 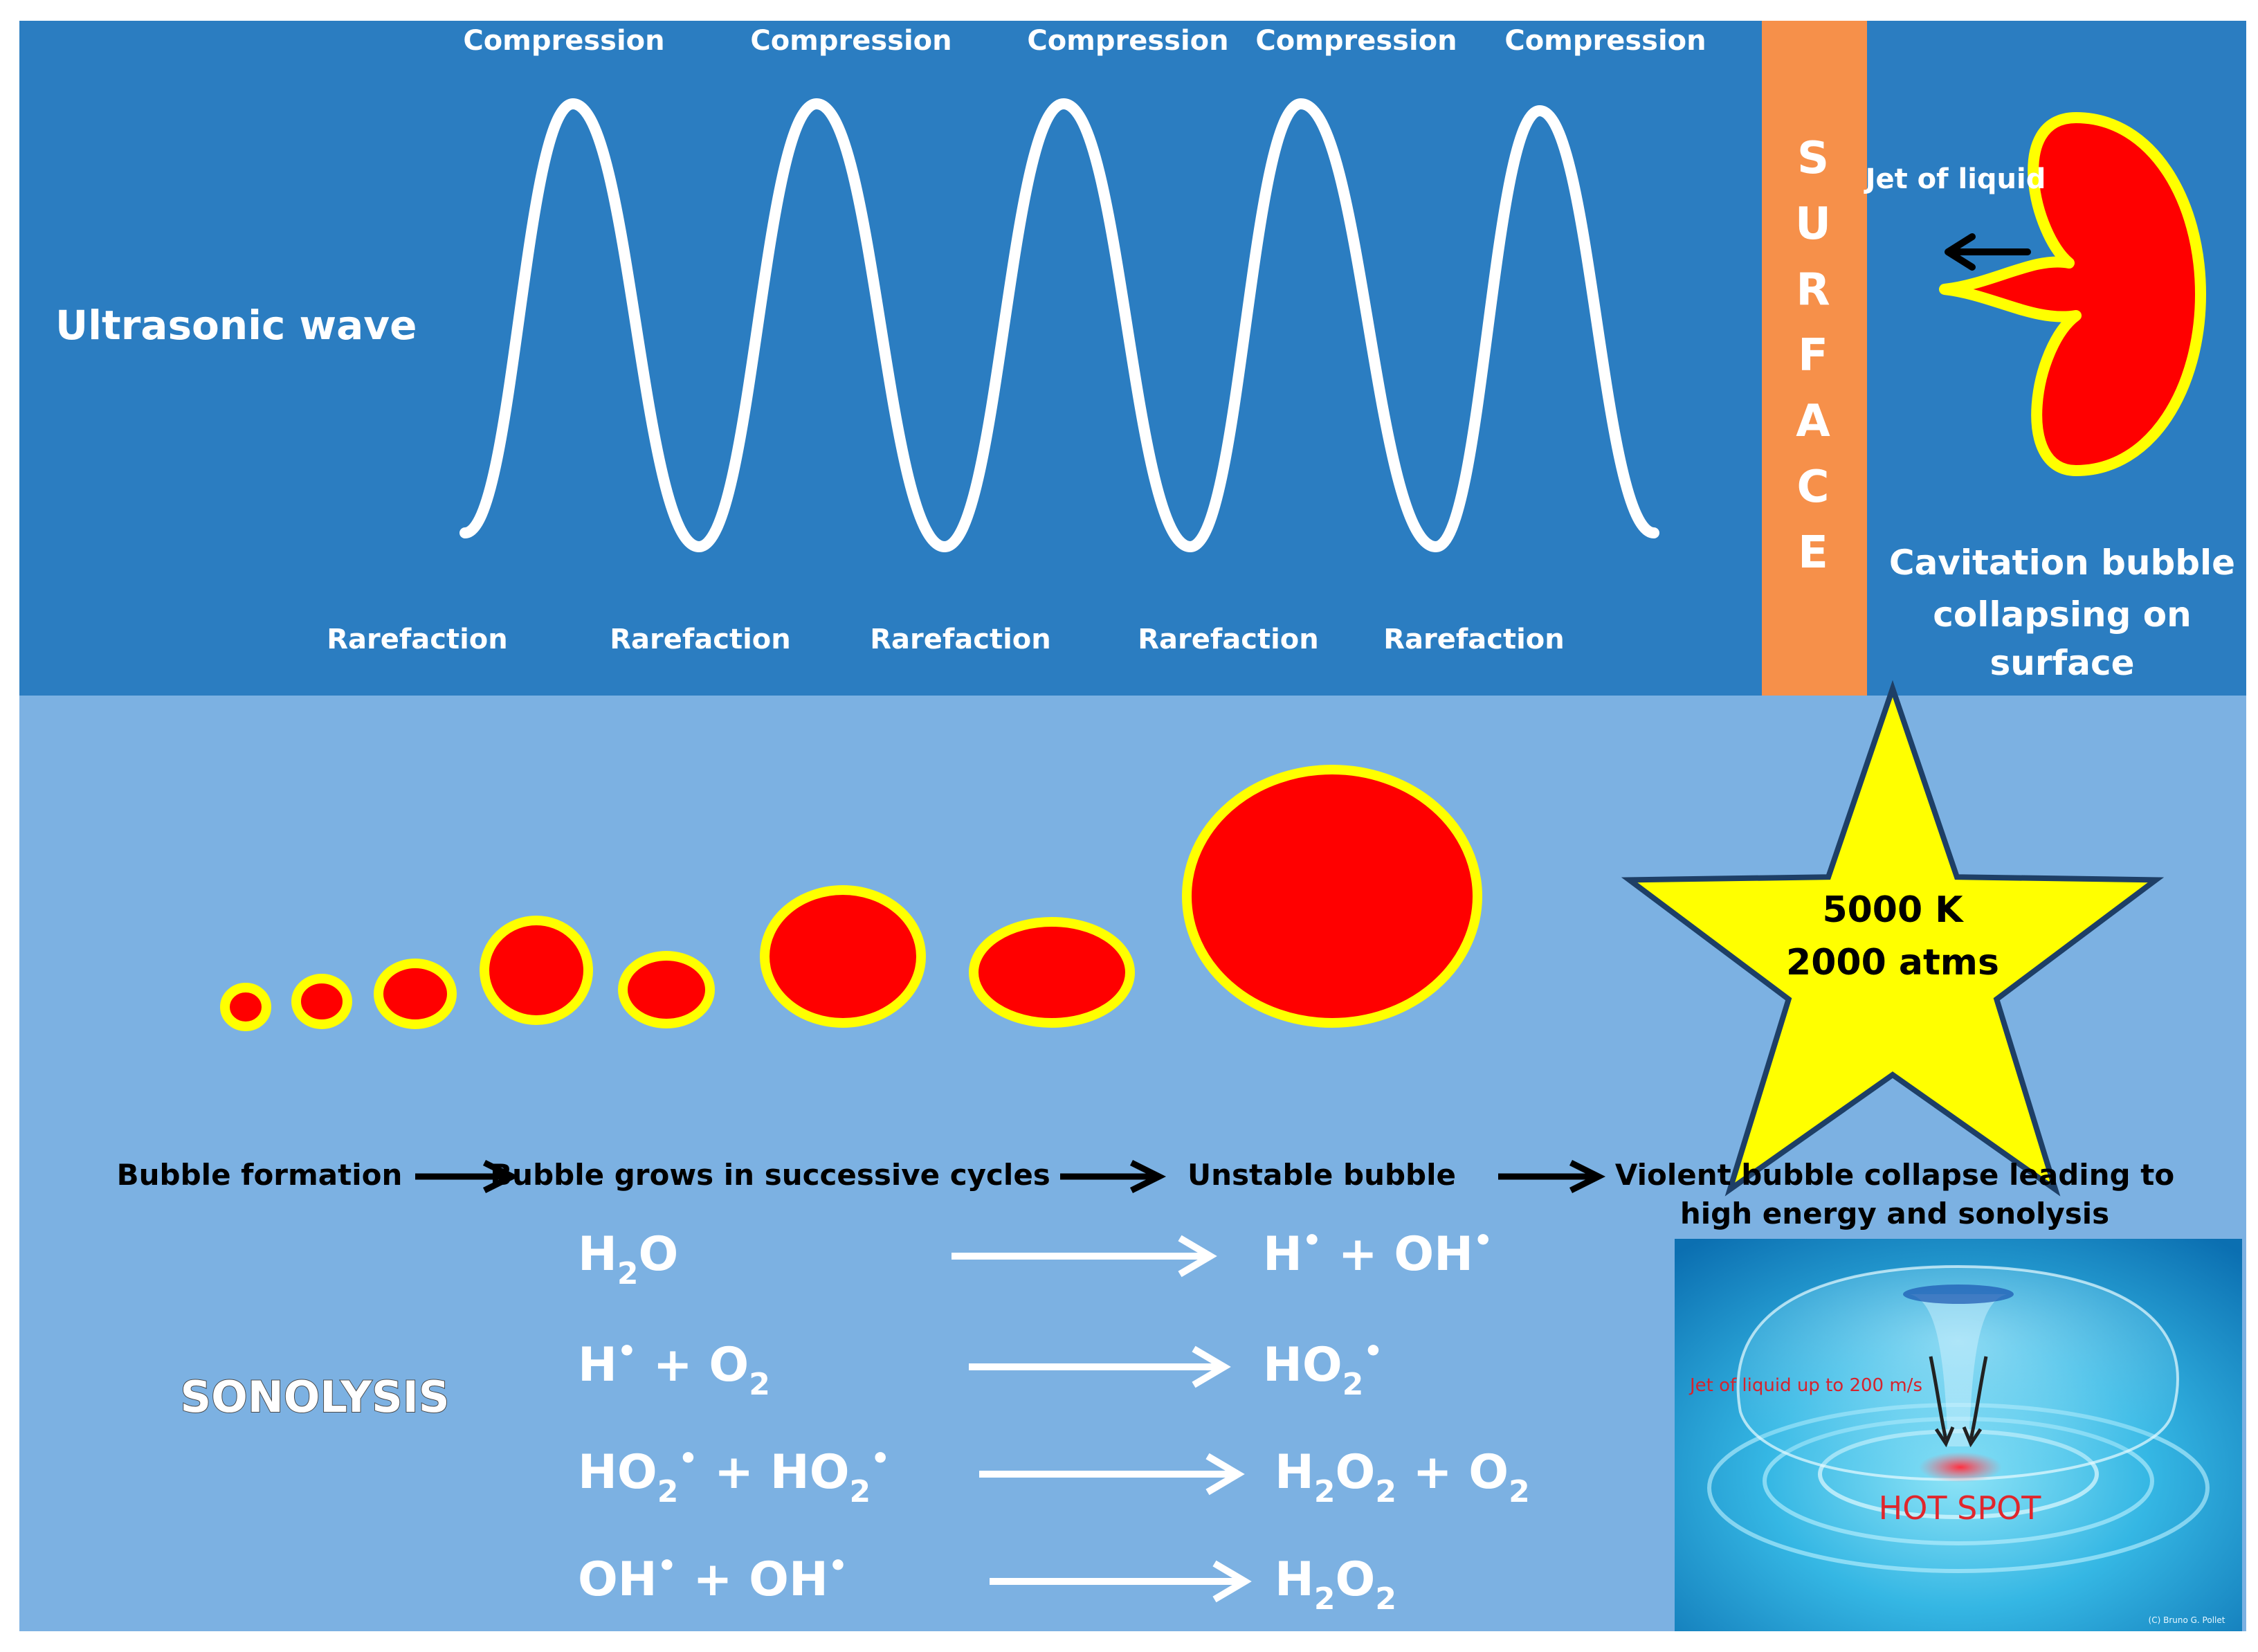 I want to click on jet-funnel, so click(x=1958, y=1370).